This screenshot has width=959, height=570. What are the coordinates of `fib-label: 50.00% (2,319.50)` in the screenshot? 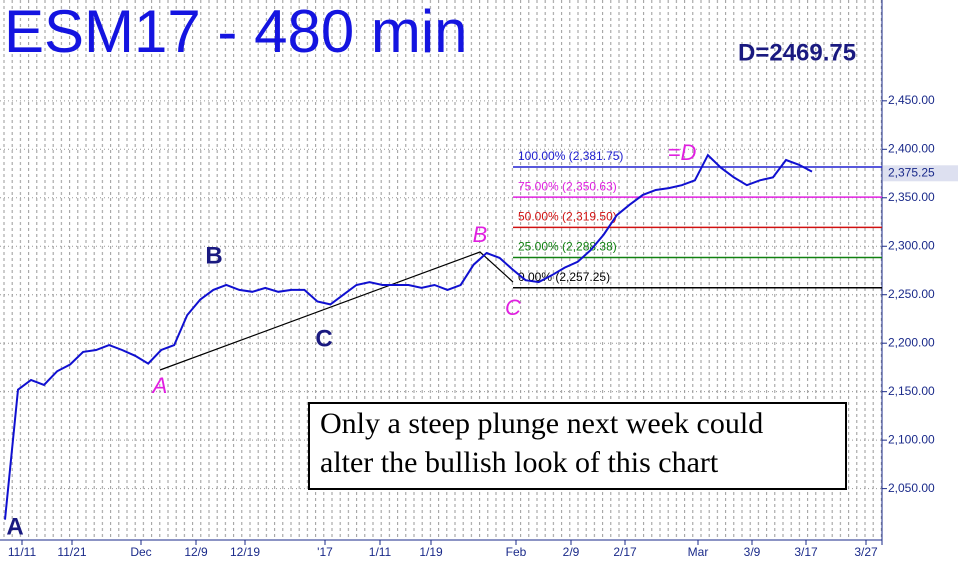 It's located at (567, 217).